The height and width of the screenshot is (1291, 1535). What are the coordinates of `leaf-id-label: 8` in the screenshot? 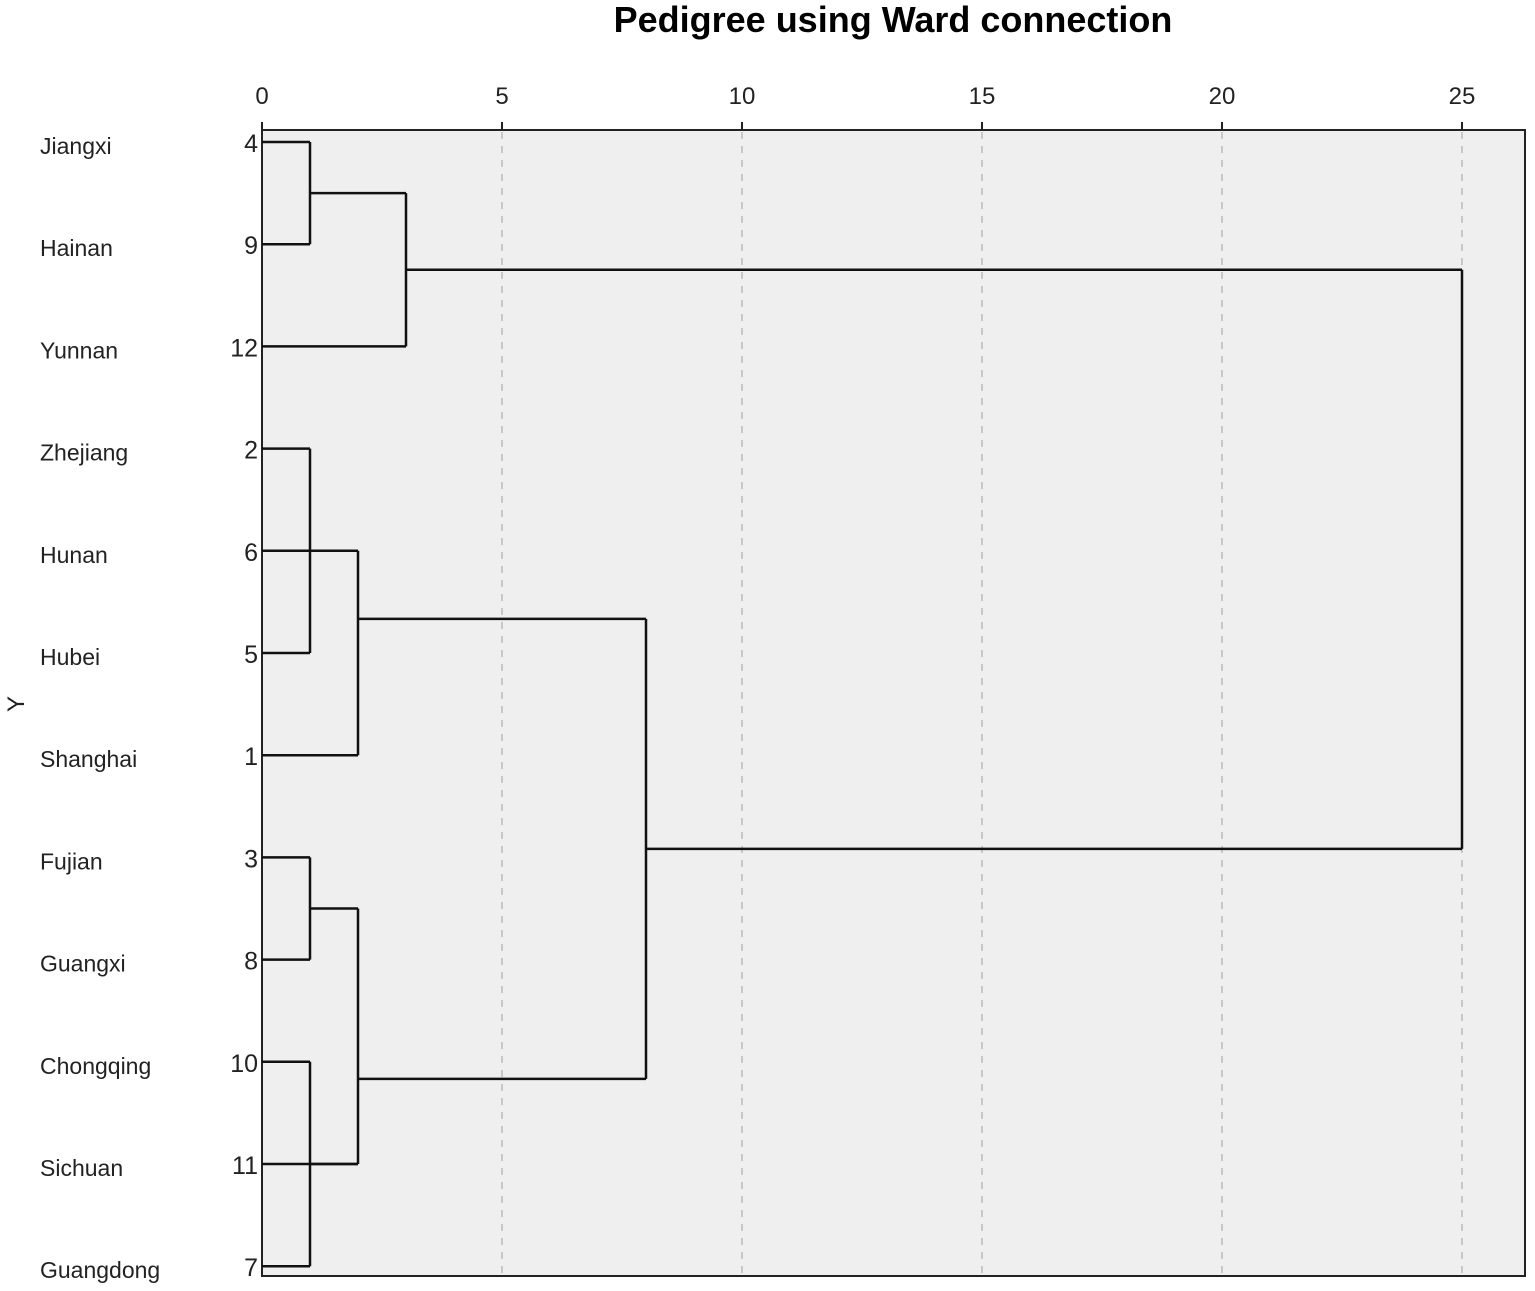 It's located at (251, 962).